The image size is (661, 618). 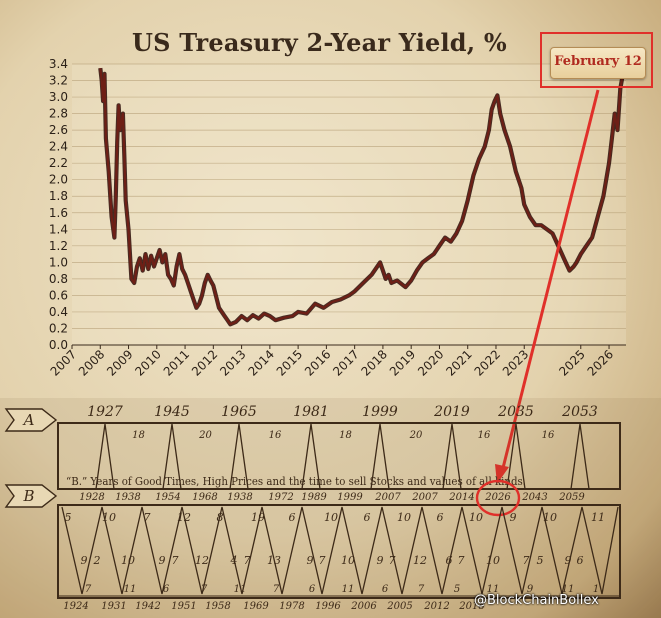 What do you see at coordinates (314, 497) in the screenshot?
I see `row-b-year: 1989` at bounding box center [314, 497].